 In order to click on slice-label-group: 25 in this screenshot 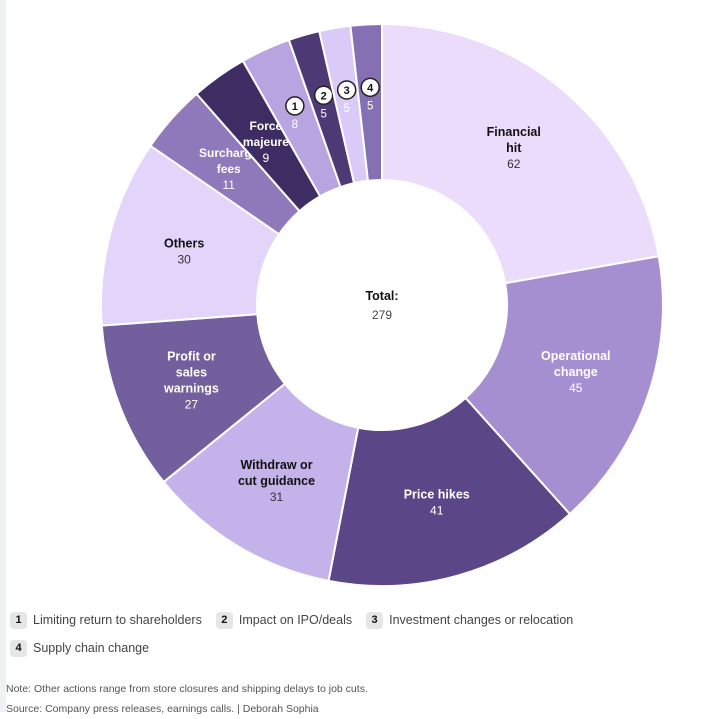, I will do `click(323, 102)`.